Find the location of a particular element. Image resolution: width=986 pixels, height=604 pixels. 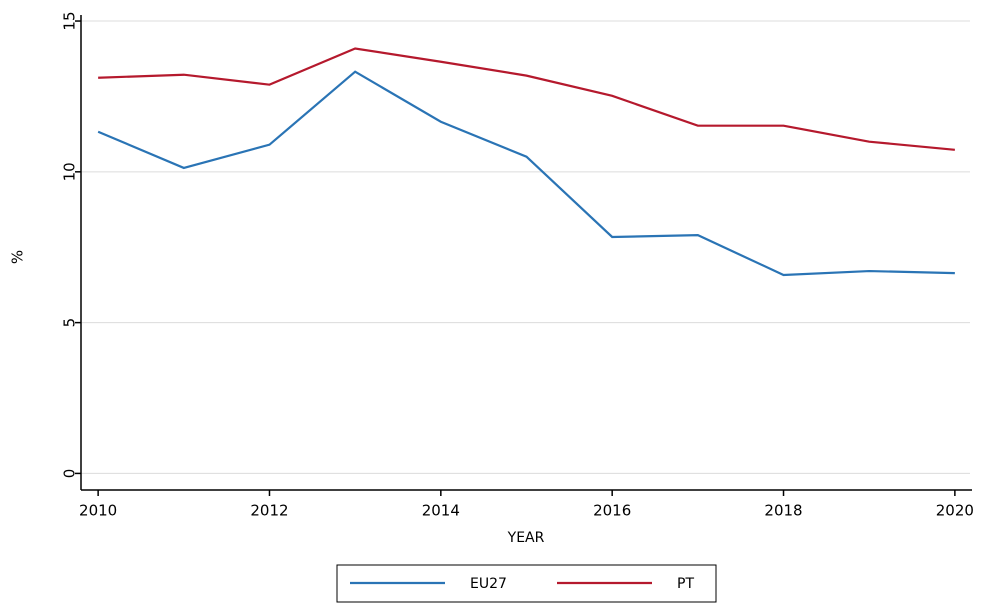

series-line is located at coordinates (526, 99).